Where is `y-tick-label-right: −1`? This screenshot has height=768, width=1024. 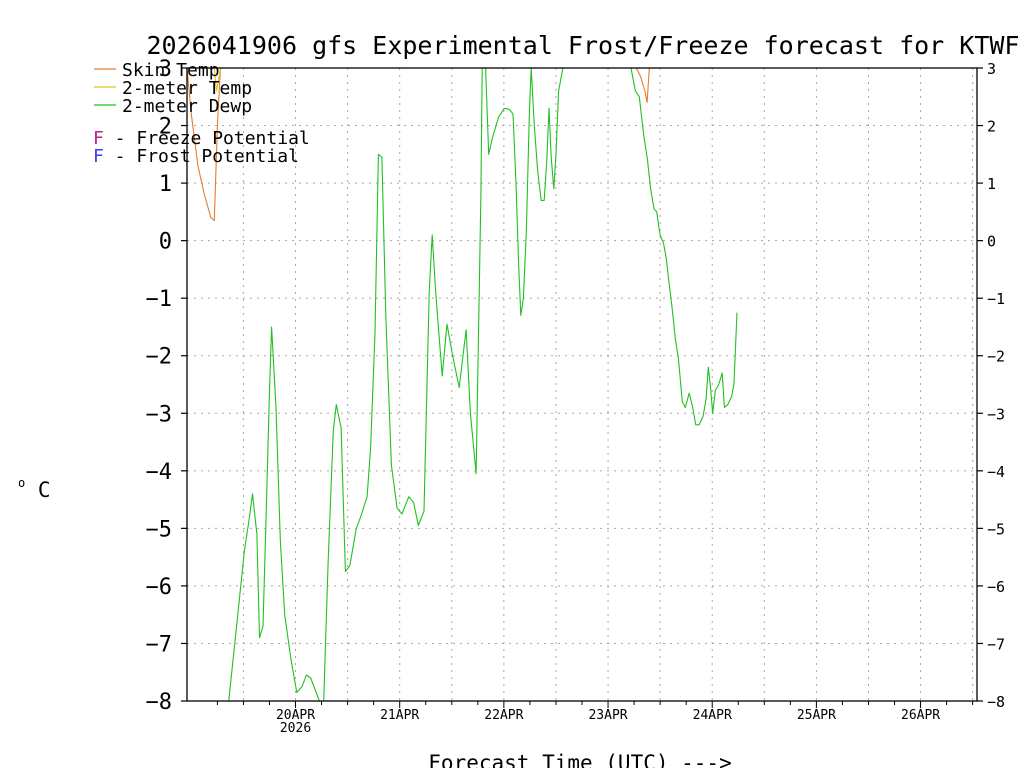
y-tick-label-right: −1 is located at coordinates (996, 299).